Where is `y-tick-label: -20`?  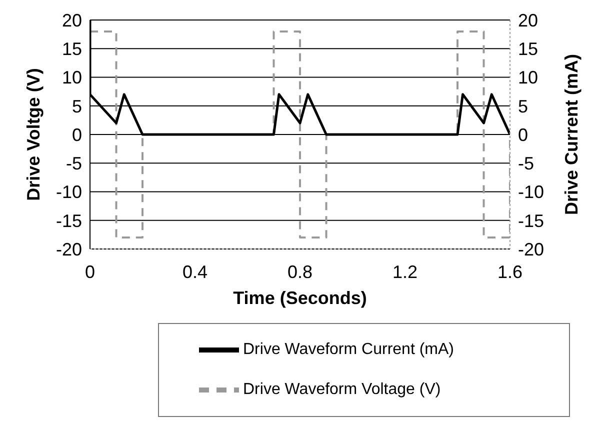
y-tick-label: -20 is located at coordinates (69, 249).